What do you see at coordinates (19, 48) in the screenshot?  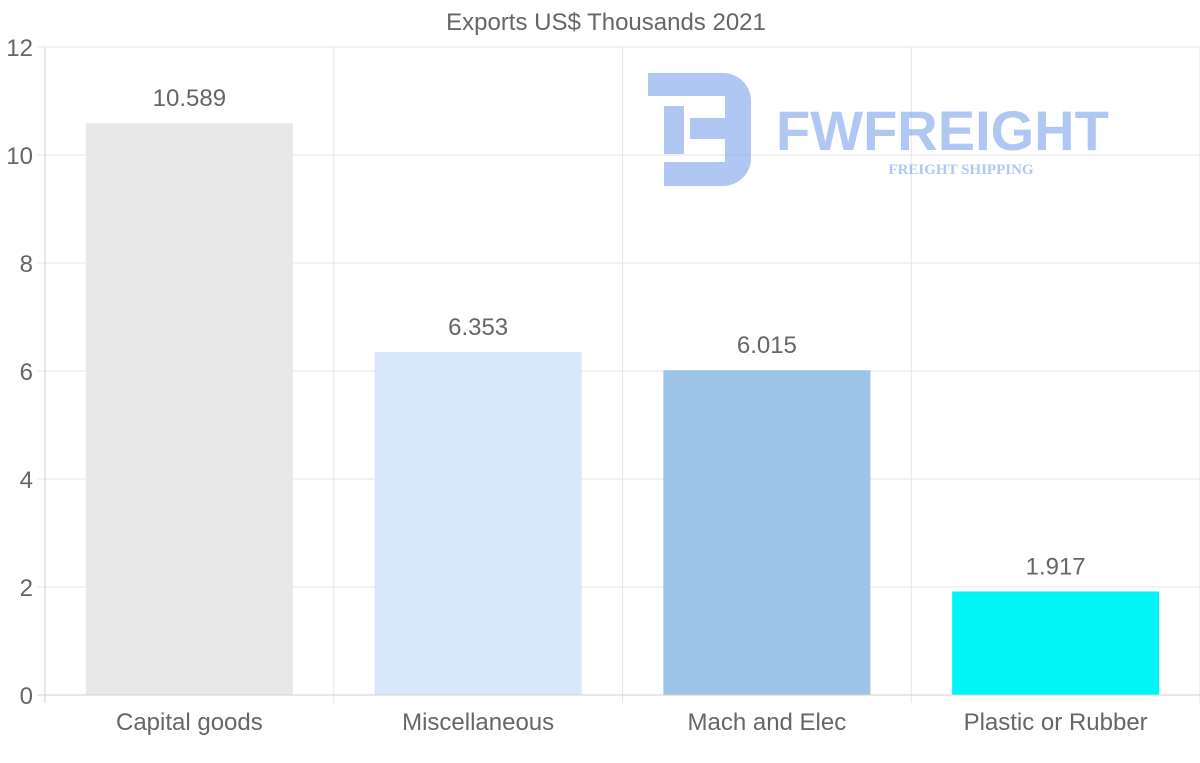 I see `y-tick-label: 12` at bounding box center [19, 48].